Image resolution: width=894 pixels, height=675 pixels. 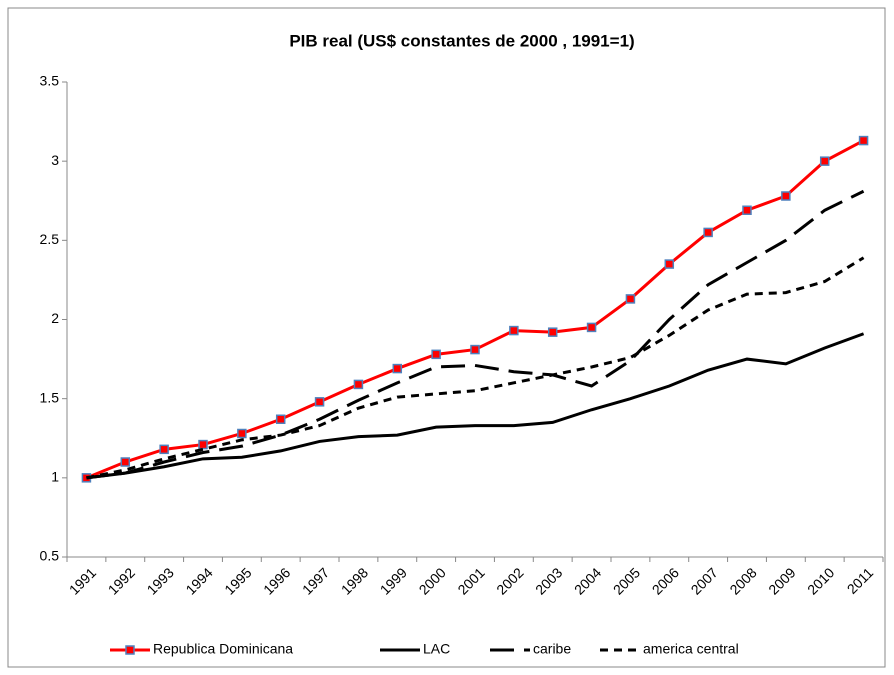 What do you see at coordinates (50, 556) in the screenshot?
I see `y-tick-label: 0.5` at bounding box center [50, 556].